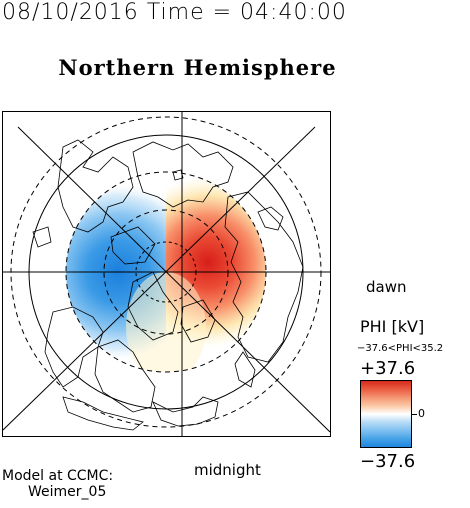 The height and width of the screenshot is (508, 470). Describe the element at coordinates (197, 67) in the screenshot. I see `hemisphere-title: Northern Hemisphere` at that location.